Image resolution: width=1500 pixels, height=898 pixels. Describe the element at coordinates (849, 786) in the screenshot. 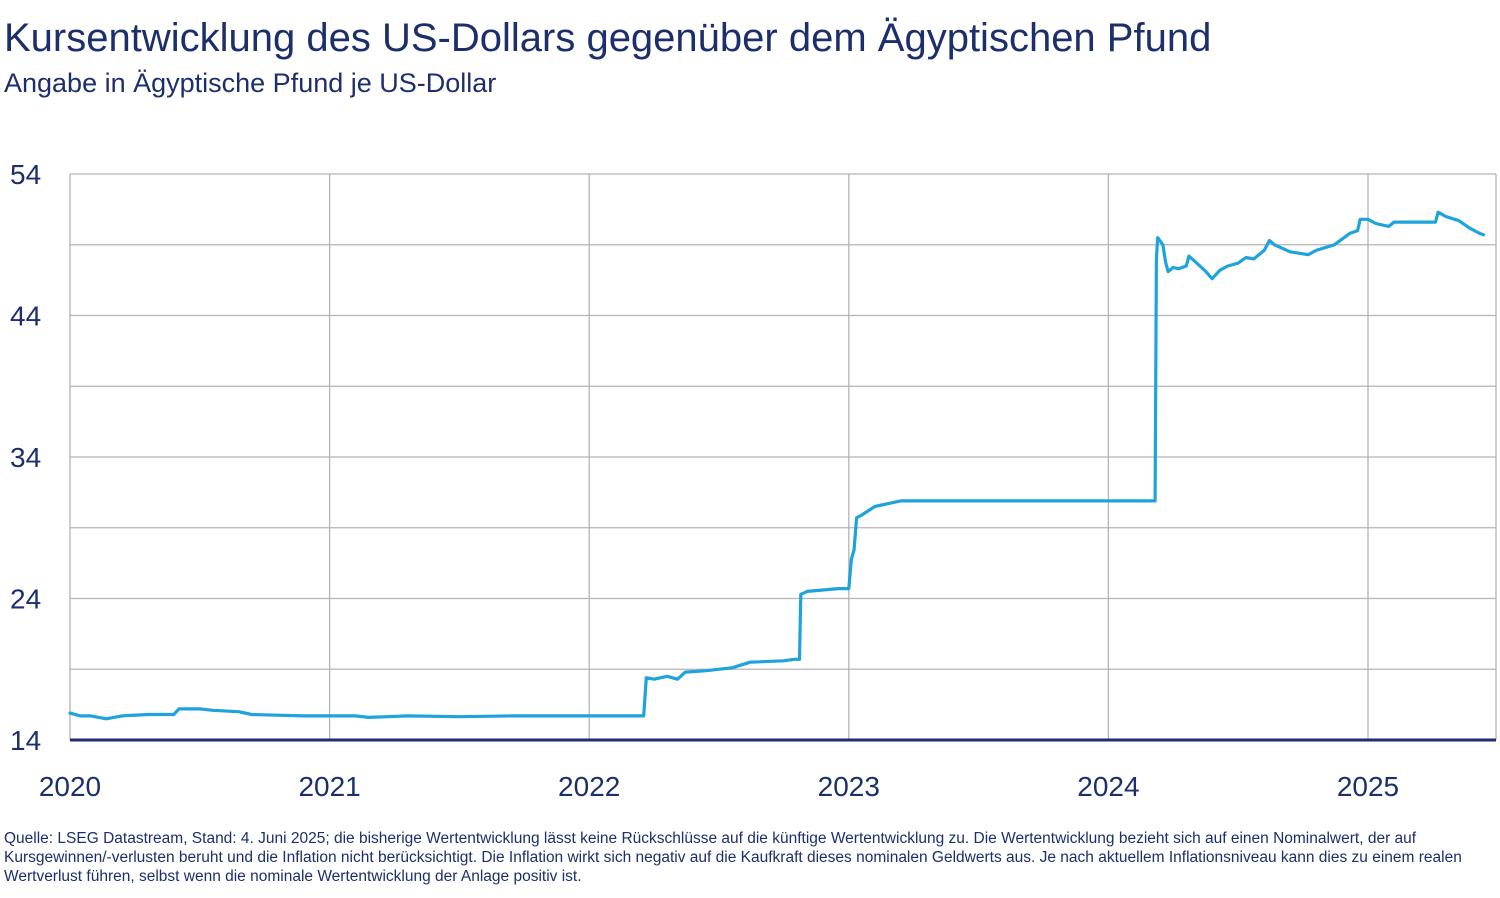

I see `x-tick-label: 2023` at that location.